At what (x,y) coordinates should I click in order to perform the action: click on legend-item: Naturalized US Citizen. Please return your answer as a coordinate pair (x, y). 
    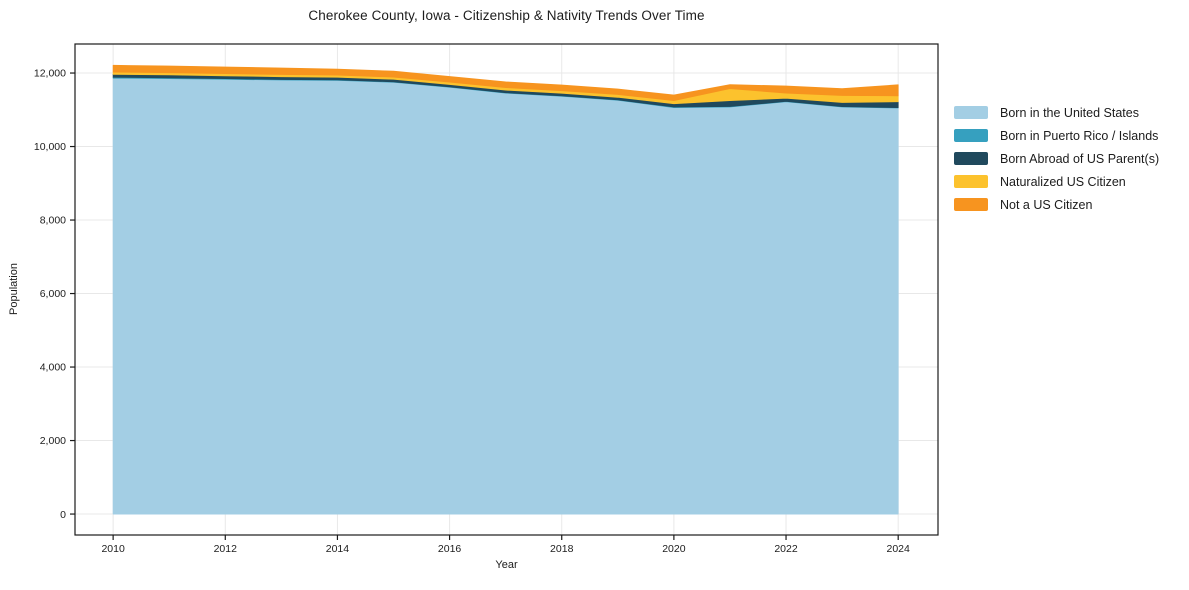
    Looking at the image, I should click on (1056, 181).